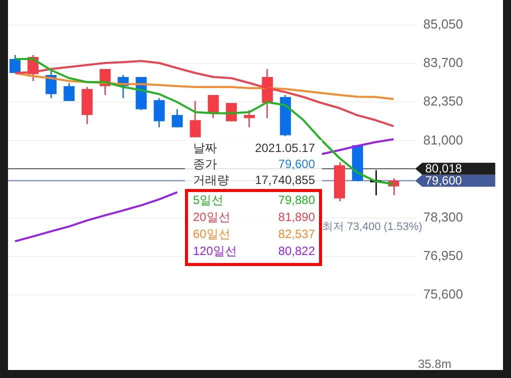 The width and height of the screenshot is (511, 378). What do you see at coordinates (211, 180) in the screenshot?
I see `annotation: 거래량` at bounding box center [211, 180].